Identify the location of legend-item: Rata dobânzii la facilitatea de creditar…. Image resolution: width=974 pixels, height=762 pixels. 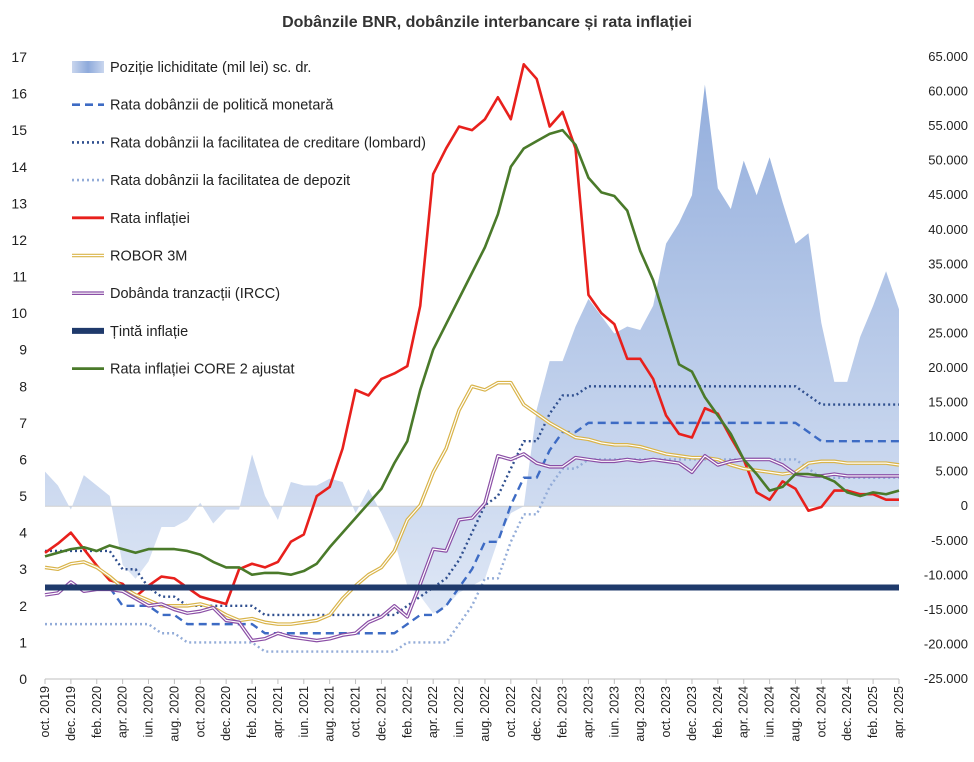
(249, 143).